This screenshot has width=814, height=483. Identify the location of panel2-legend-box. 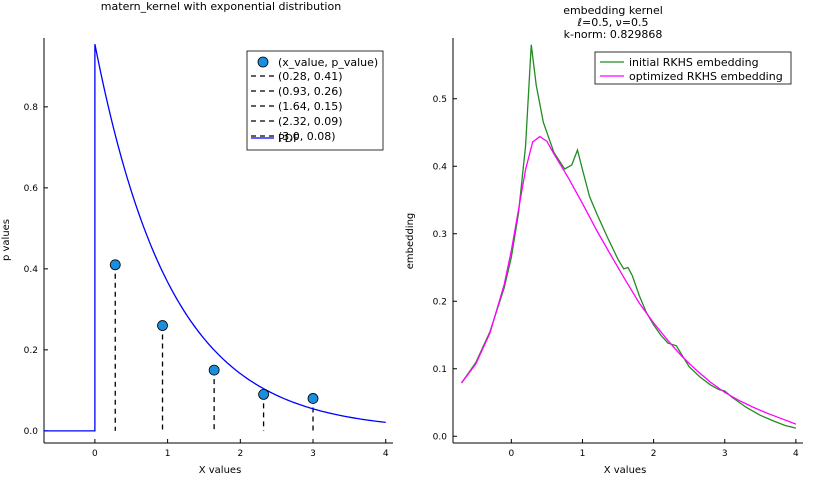
(693, 68).